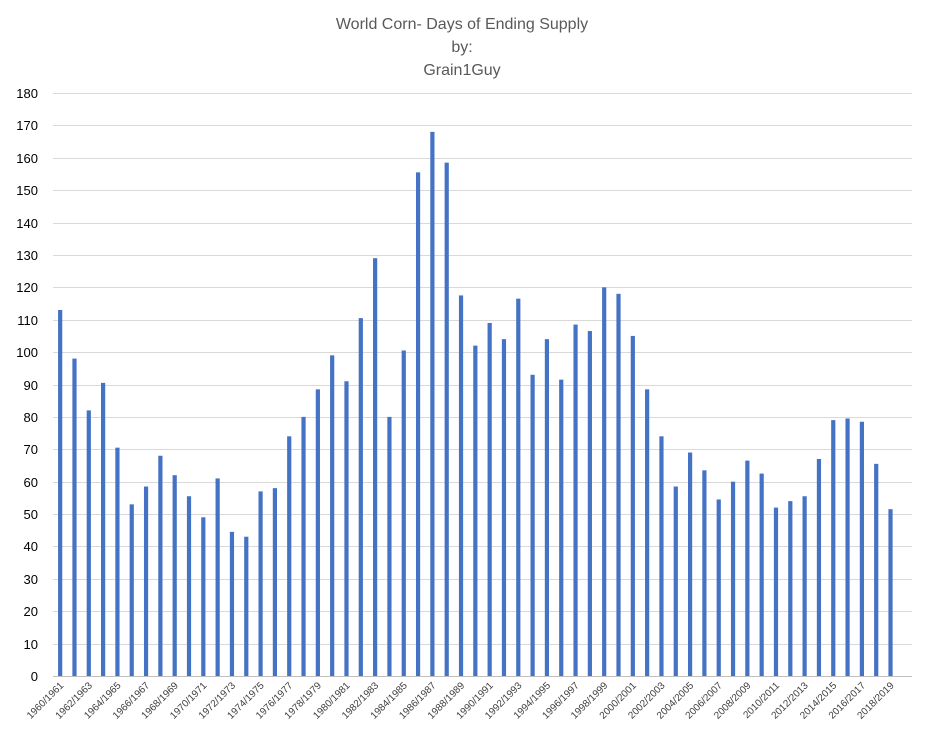  I want to click on y-tick-label: 70, so click(31, 449).